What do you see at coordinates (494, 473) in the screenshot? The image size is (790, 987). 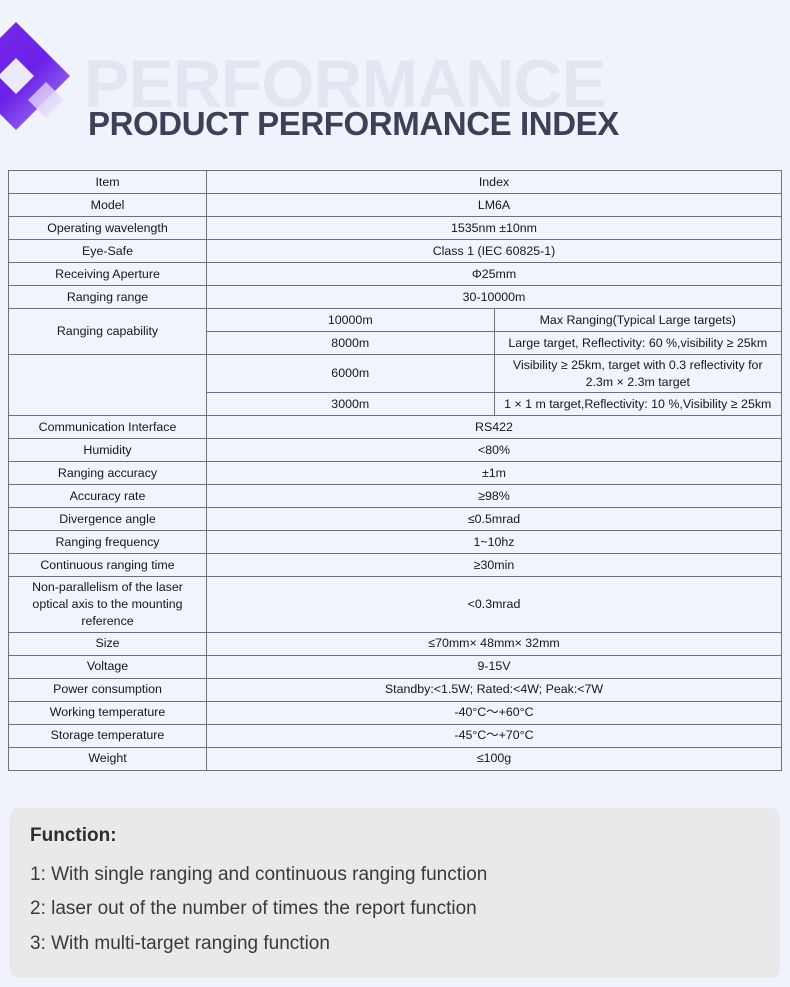 I see `row-value: ±1m` at bounding box center [494, 473].